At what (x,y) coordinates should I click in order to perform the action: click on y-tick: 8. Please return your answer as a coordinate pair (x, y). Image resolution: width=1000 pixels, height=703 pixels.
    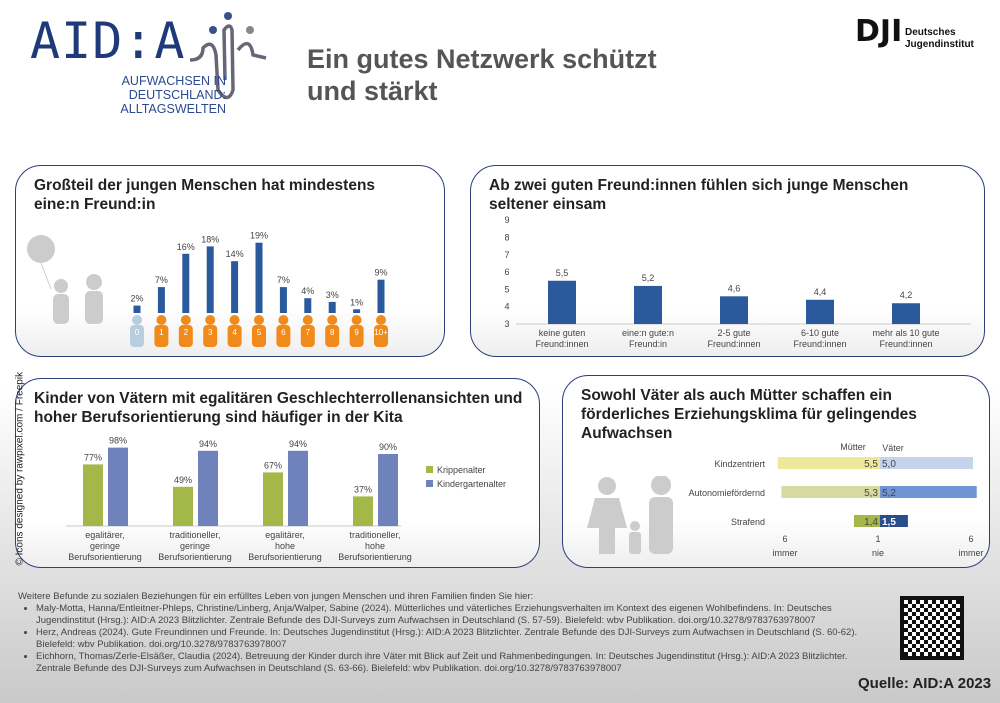
    Looking at the image, I should click on (506, 238).